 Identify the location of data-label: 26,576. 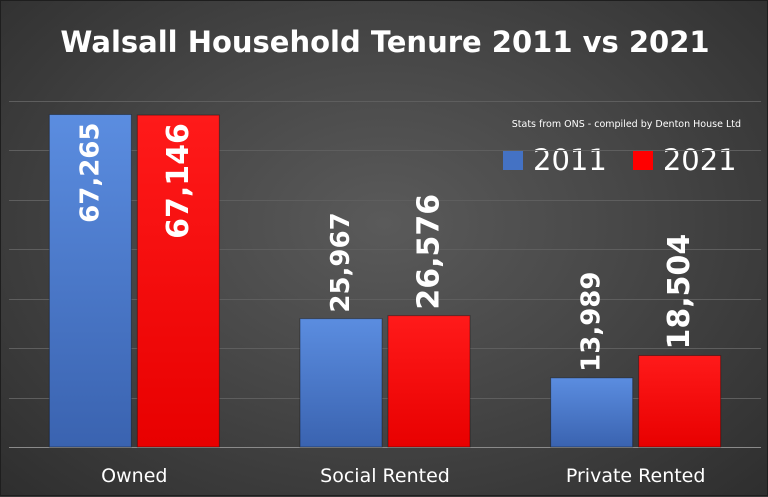
(429, 252).